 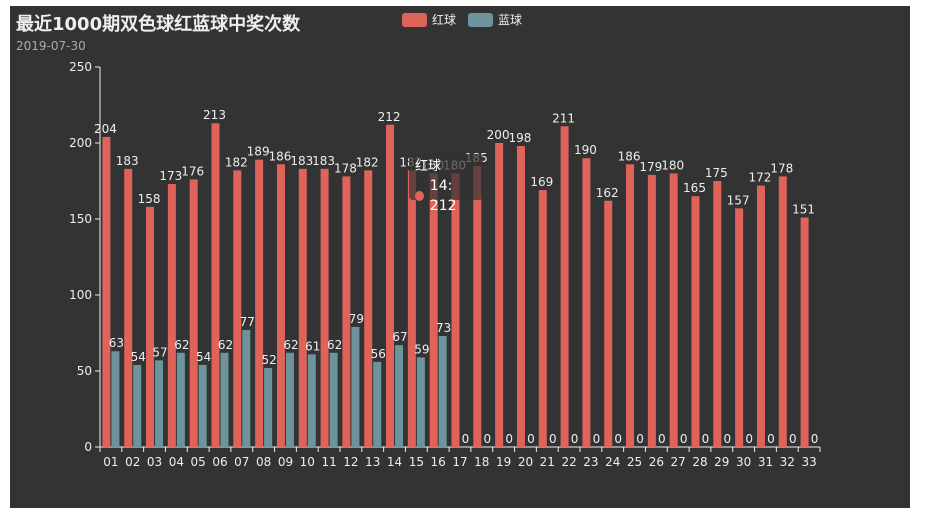 What do you see at coordinates (547, 462) in the screenshot?
I see `x-tick-label: 21` at bounding box center [547, 462].